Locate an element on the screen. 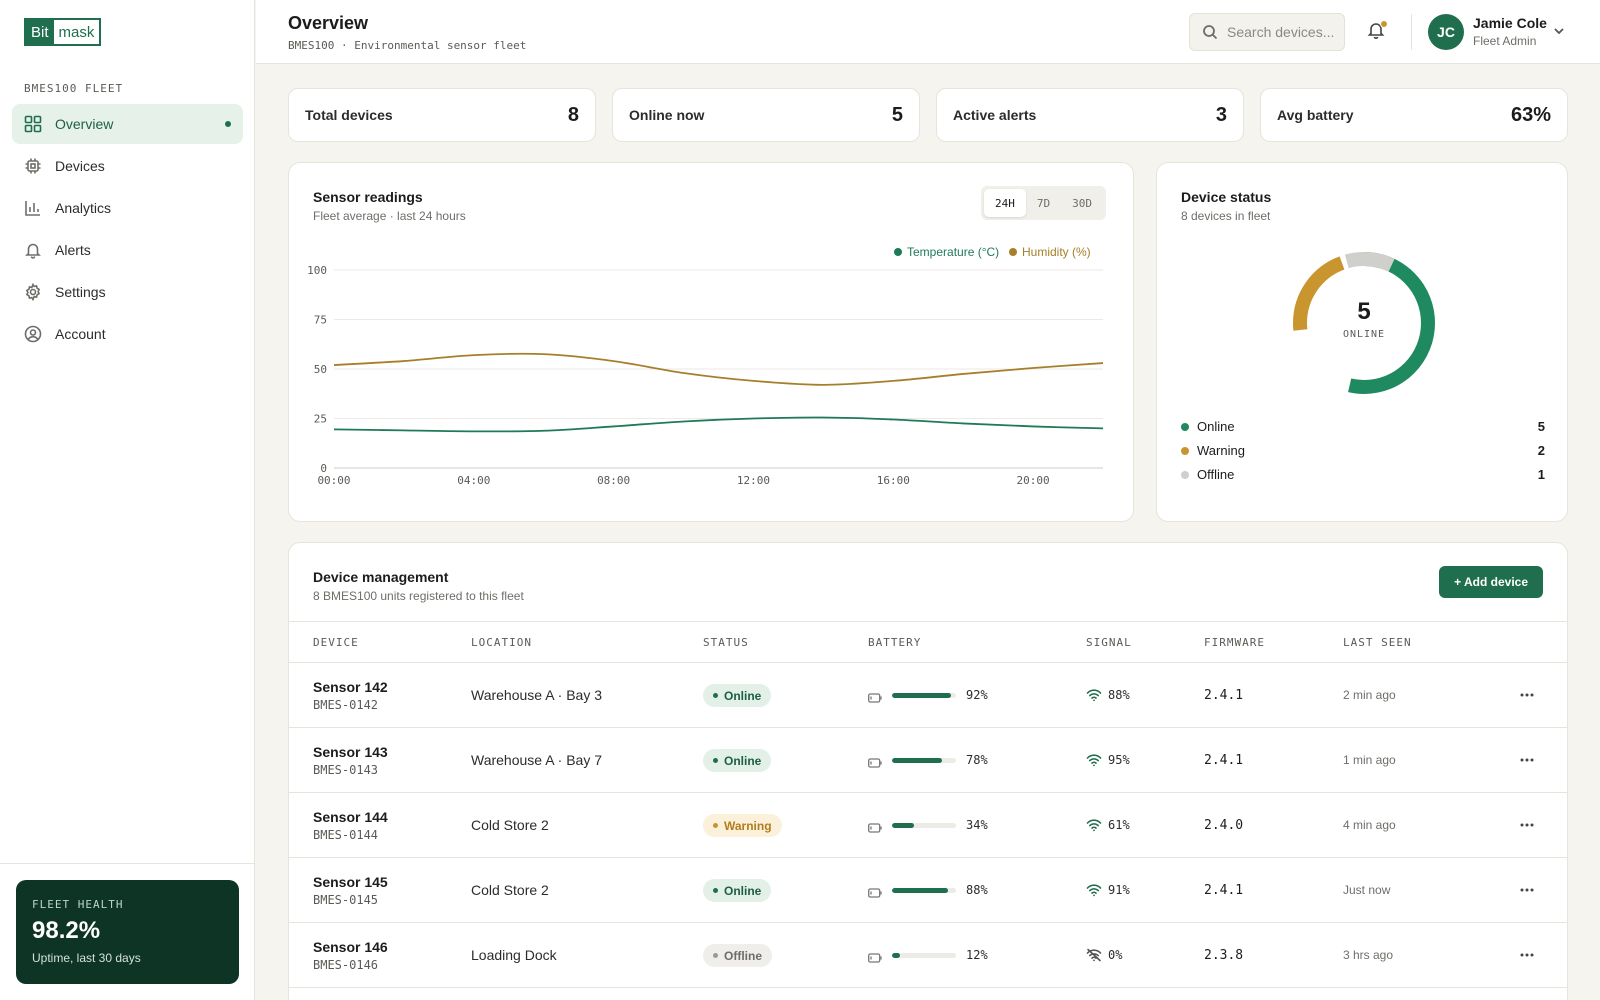  donut-center-label: ONLINE is located at coordinates (1364, 334).